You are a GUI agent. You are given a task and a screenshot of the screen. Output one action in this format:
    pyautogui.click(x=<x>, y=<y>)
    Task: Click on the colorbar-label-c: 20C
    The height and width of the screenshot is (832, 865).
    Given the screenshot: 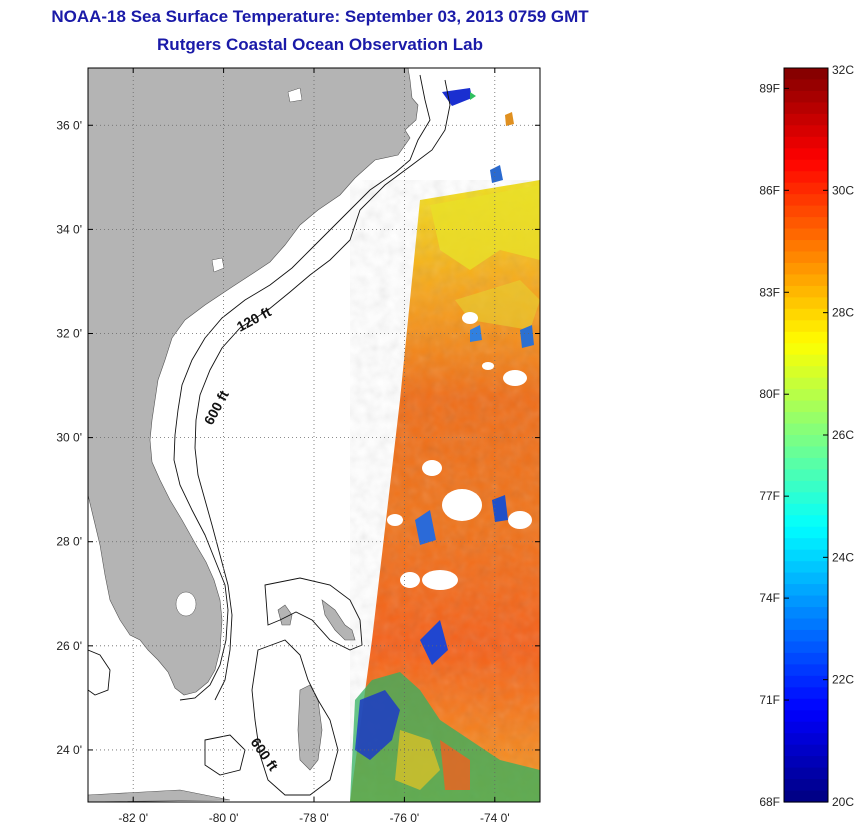 What is the action you would take?
    pyautogui.click(x=843, y=802)
    